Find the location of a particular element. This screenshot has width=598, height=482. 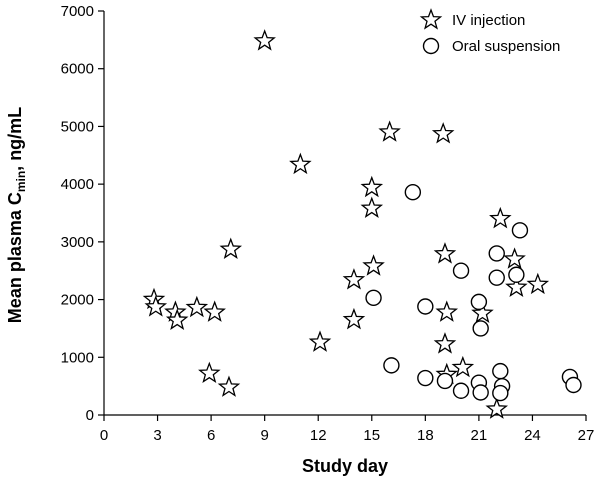

x-tick-label: 27 is located at coordinates (586, 435).